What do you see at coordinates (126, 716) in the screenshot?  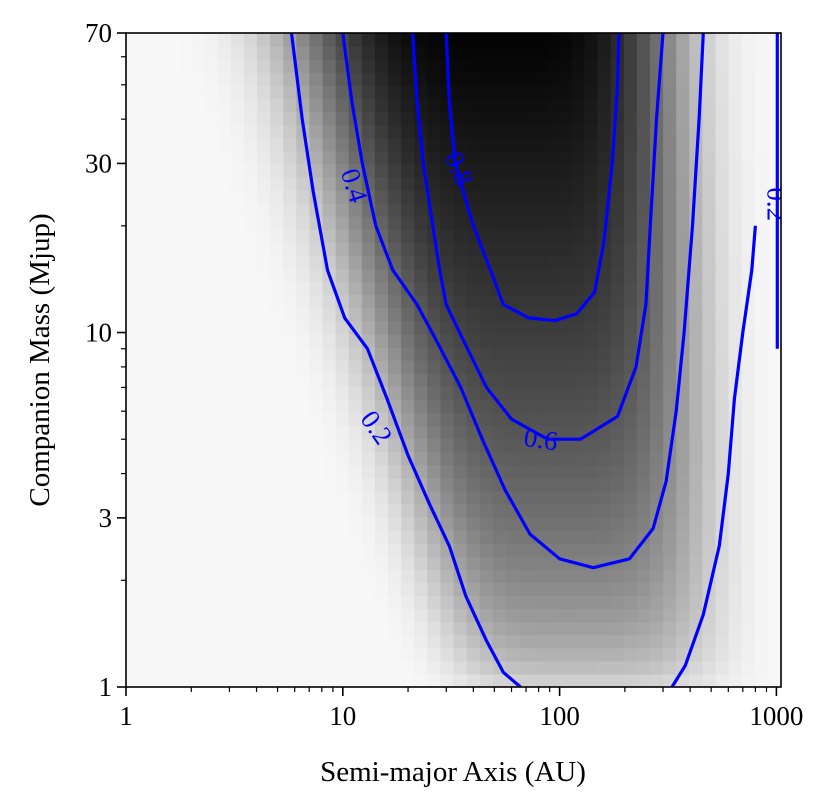 I see `x-tick-label: 1` at bounding box center [126, 716].